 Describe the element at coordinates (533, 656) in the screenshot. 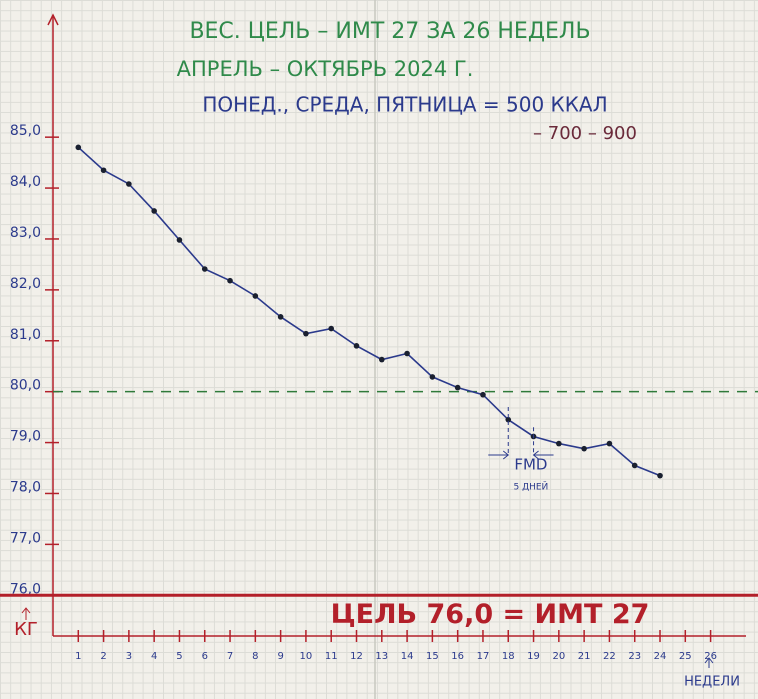

I see `x-tick-label: 19` at that location.